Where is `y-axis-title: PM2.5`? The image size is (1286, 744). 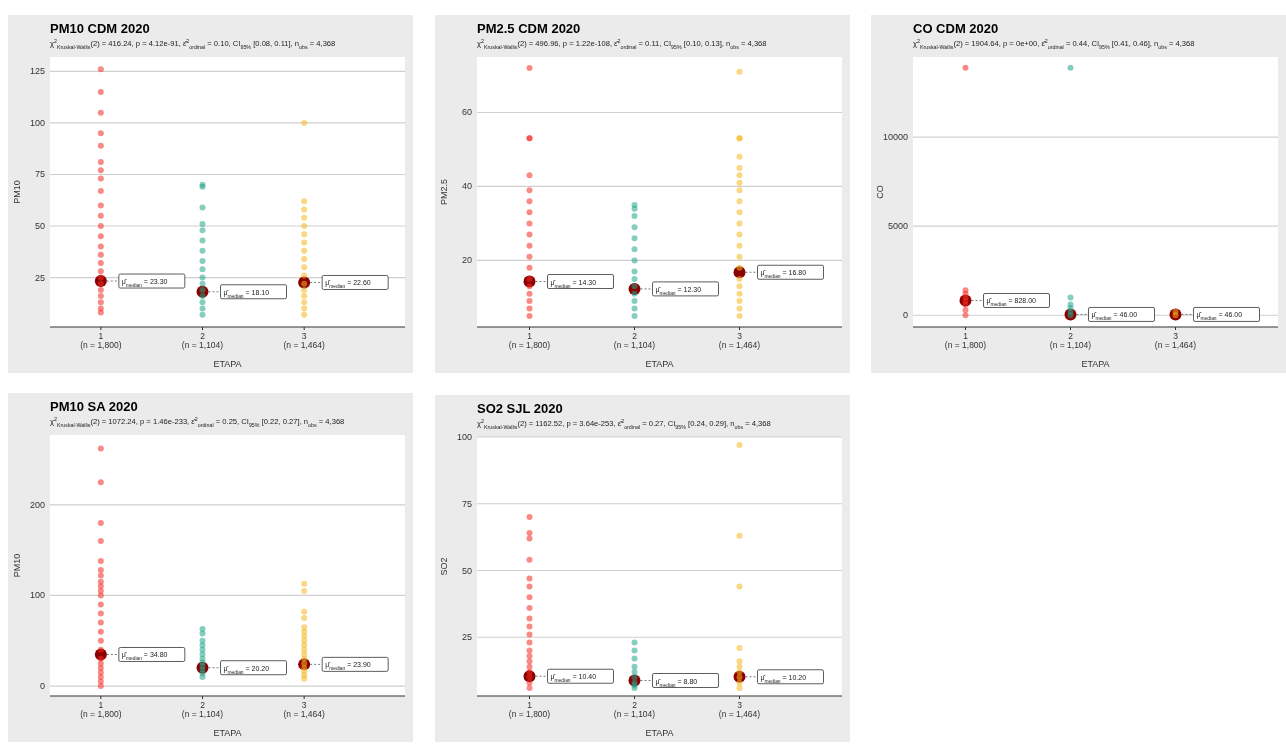
y-axis-title: PM2.5 is located at coordinates (444, 192).